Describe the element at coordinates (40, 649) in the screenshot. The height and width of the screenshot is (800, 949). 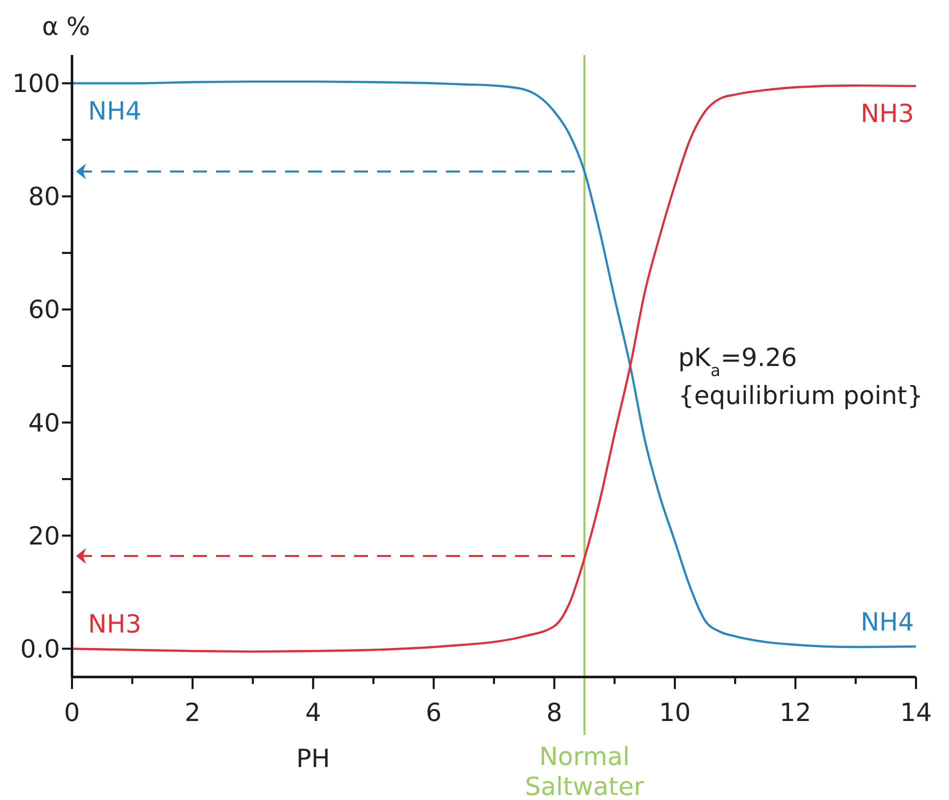
I see `y-tick-label: 0.0` at that location.